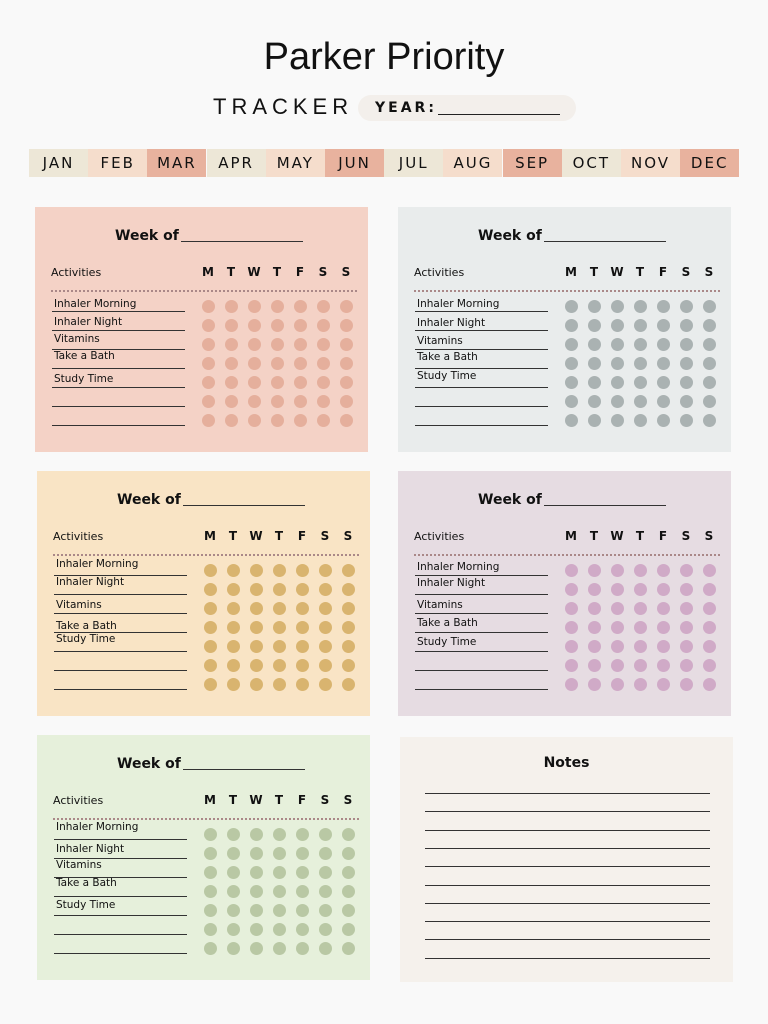 The height and width of the screenshot is (1024, 768). Describe the element at coordinates (295, 163) in the screenshot. I see `month-tab: MAY` at that location.